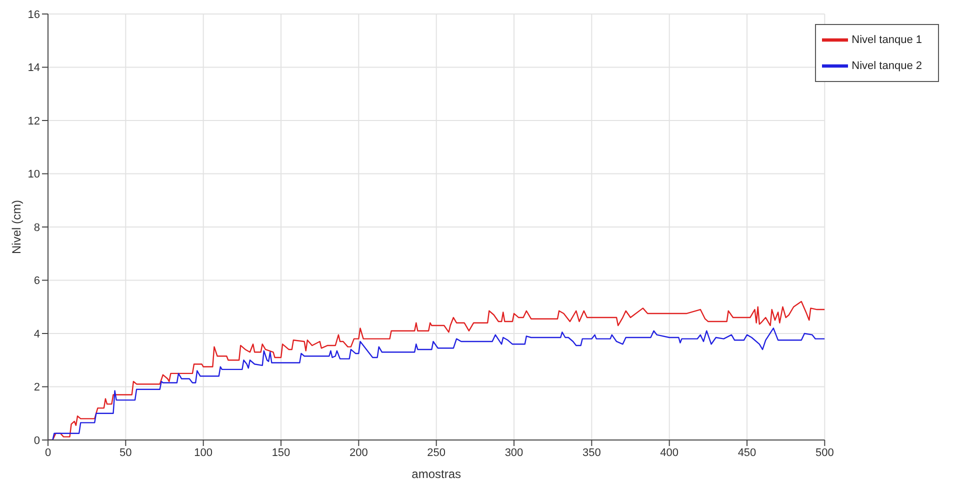  Describe the element at coordinates (203, 452) in the screenshot. I see `x-tick-label: 100` at that location.